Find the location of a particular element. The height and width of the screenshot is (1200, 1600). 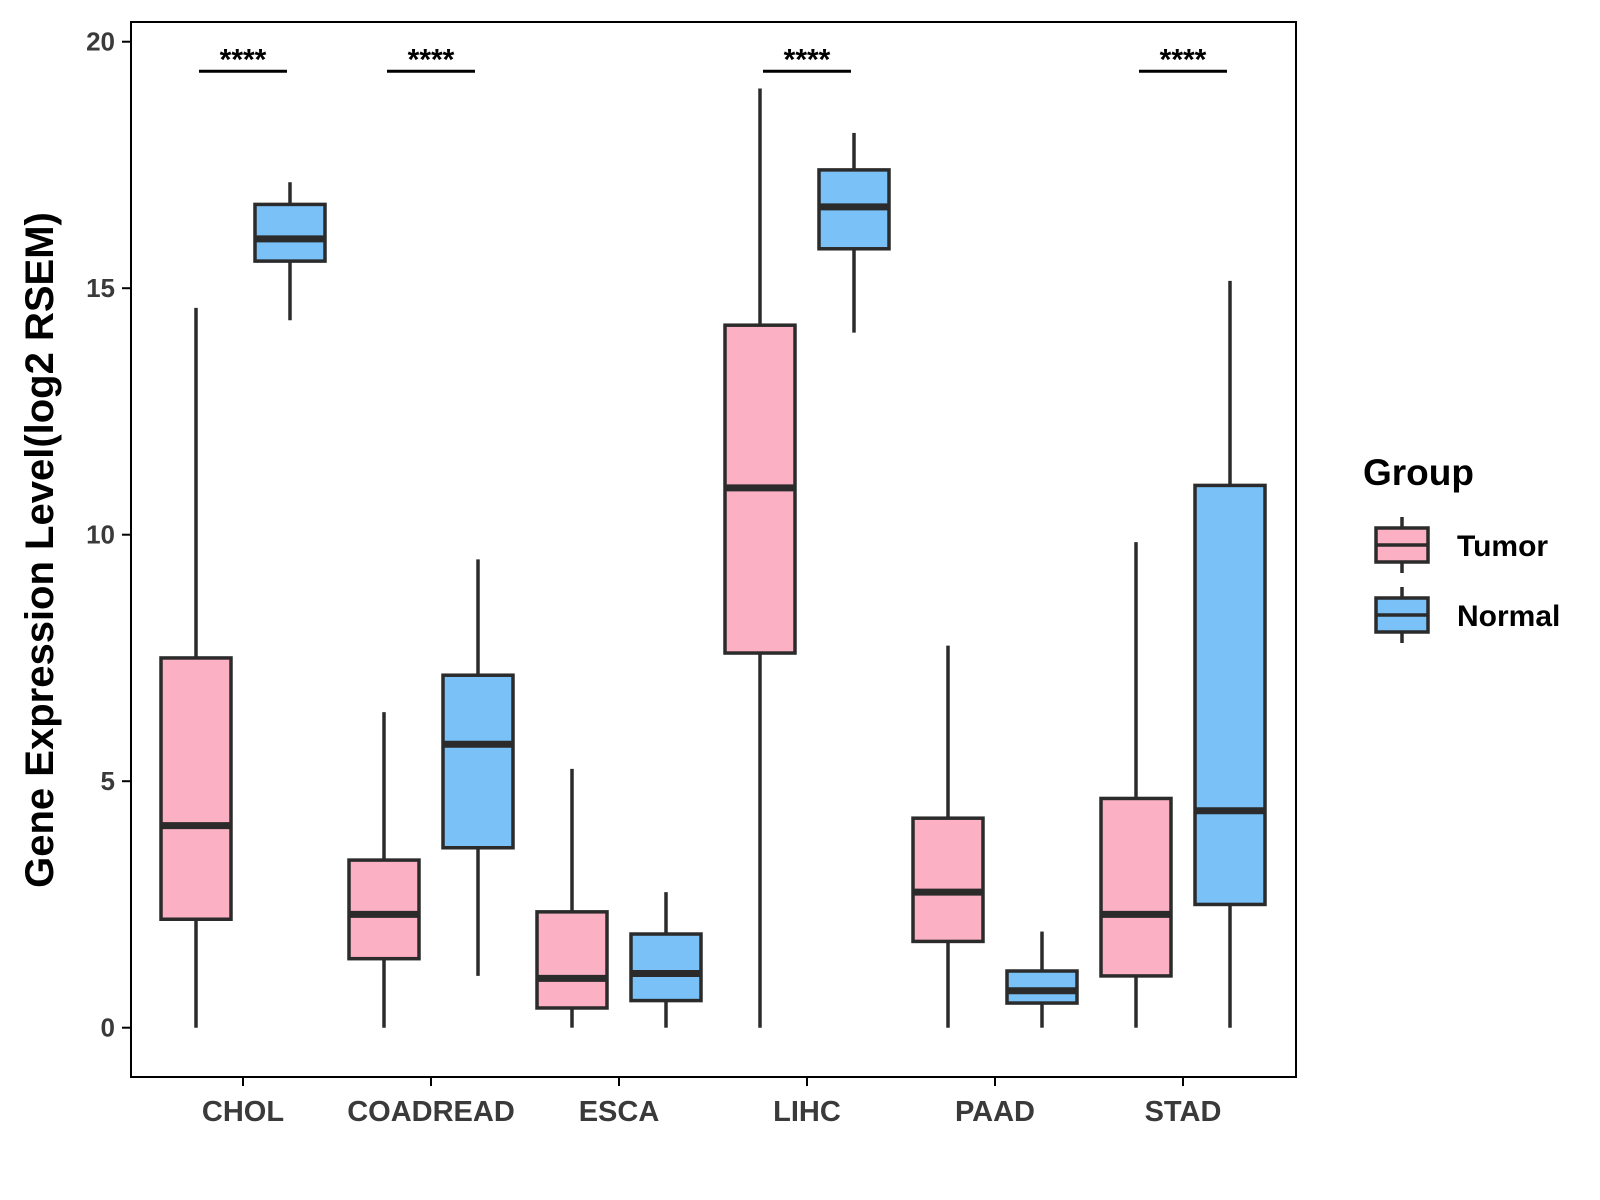

box-normal-paad is located at coordinates (1042, 979).